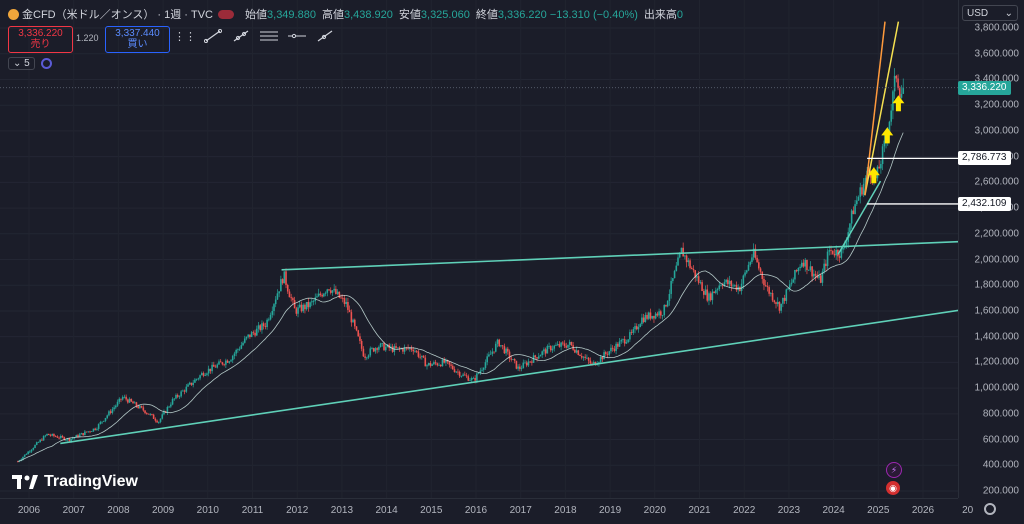 This screenshot has height=524, width=1024. I want to click on fan-line, so click(875, 108).